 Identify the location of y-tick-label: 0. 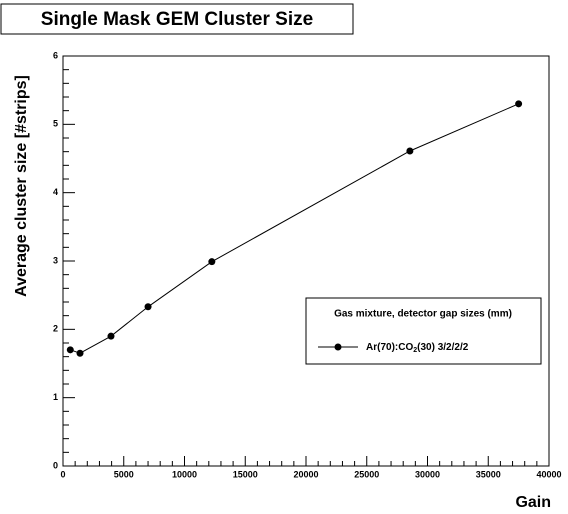
(55, 465).